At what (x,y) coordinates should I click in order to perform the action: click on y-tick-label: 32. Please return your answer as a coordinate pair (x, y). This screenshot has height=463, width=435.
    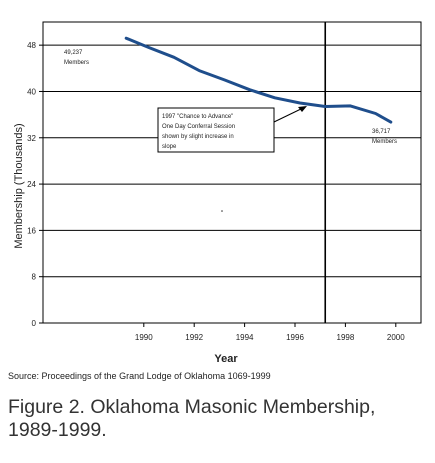
    Looking at the image, I should click on (31, 138).